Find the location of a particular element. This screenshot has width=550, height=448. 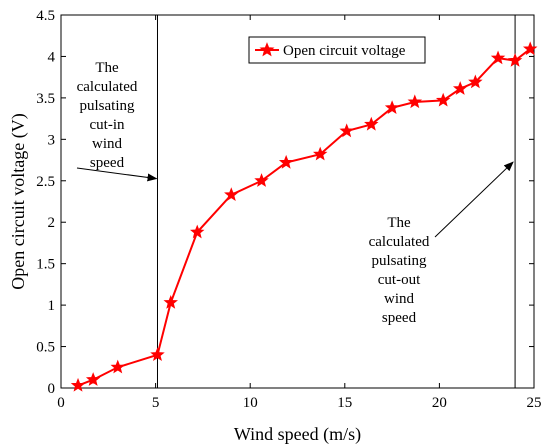

x-tick-label: 15 is located at coordinates (344, 403).